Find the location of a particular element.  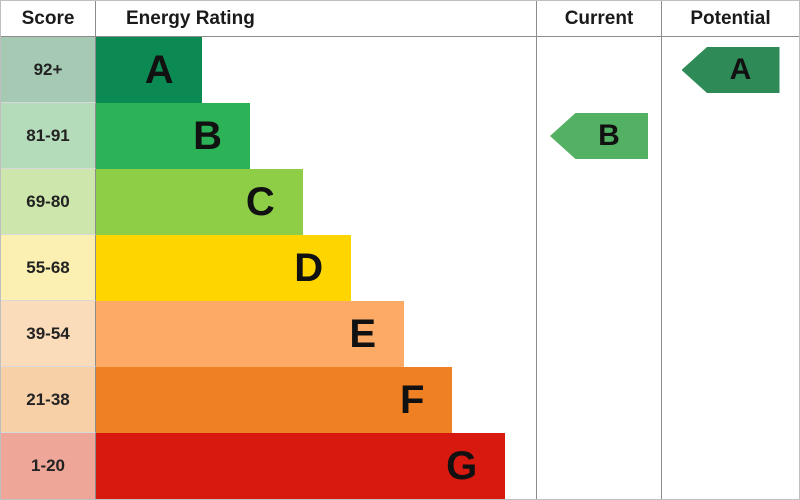

rating-row-c: C is located at coordinates (316, 202).